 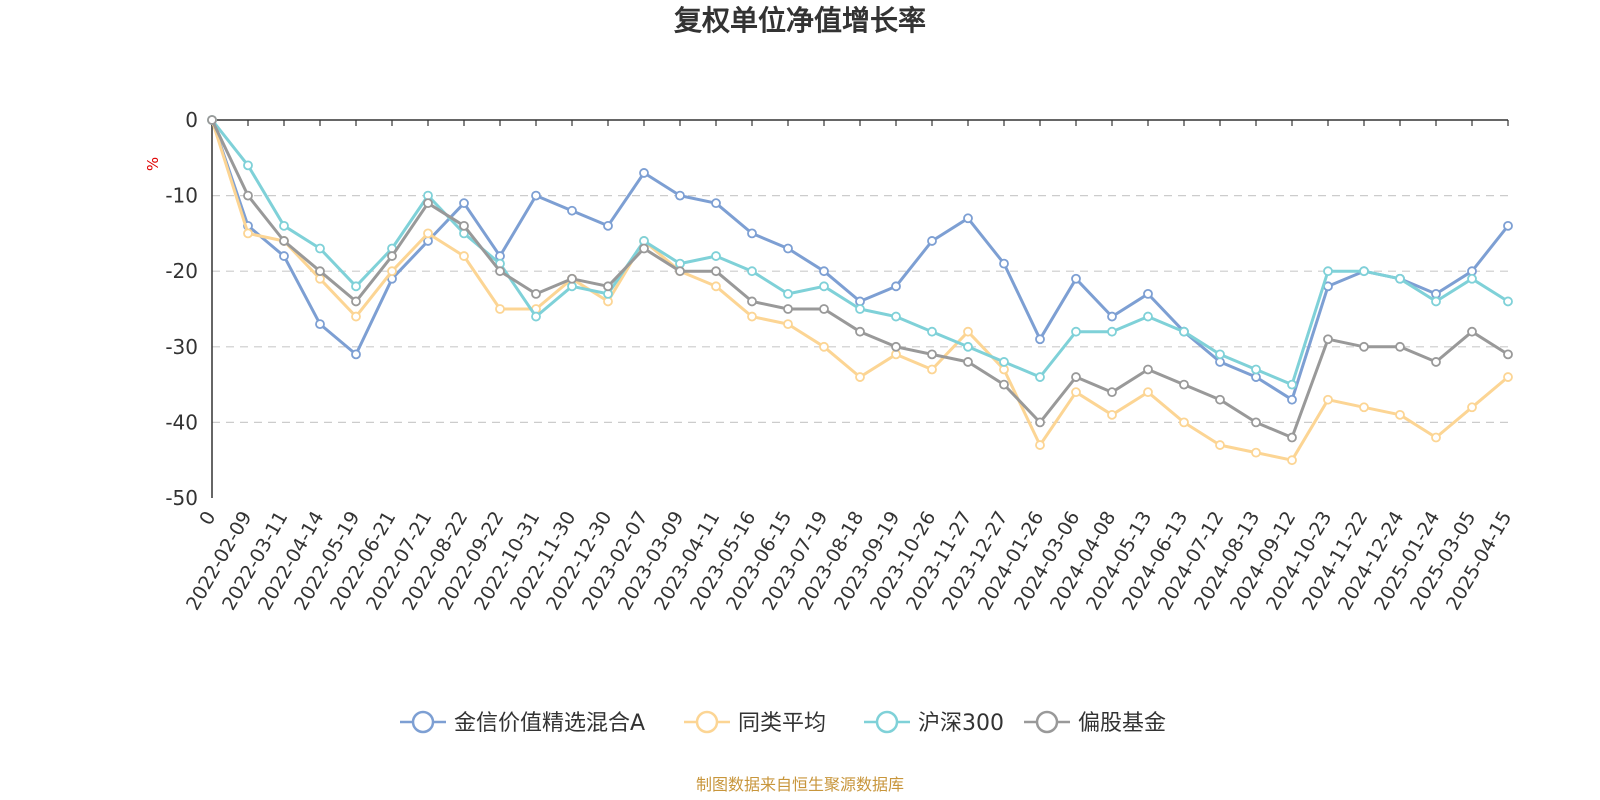 I want to click on legend-item-4: 偏股基金, so click(x=1095, y=723).